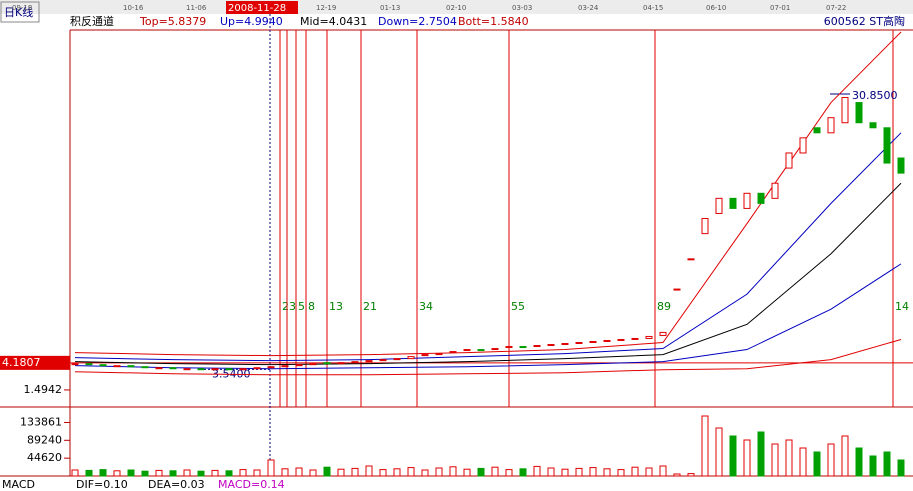 The height and width of the screenshot is (491, 913). What do you see at coordinates (44, 457) in the screenshot?
I see `vol-tick-label: 44620` at bounding box center [44, 457].